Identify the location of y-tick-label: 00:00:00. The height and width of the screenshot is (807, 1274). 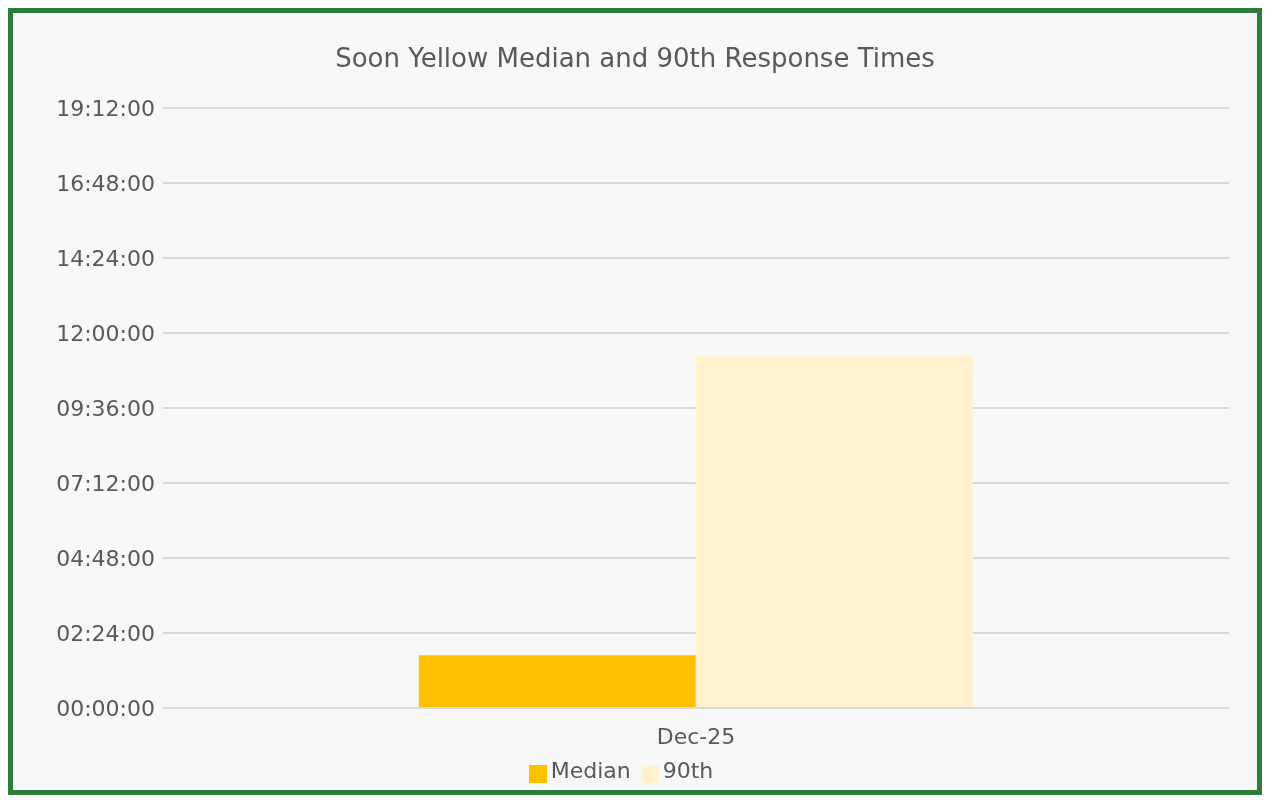
(105, 708).